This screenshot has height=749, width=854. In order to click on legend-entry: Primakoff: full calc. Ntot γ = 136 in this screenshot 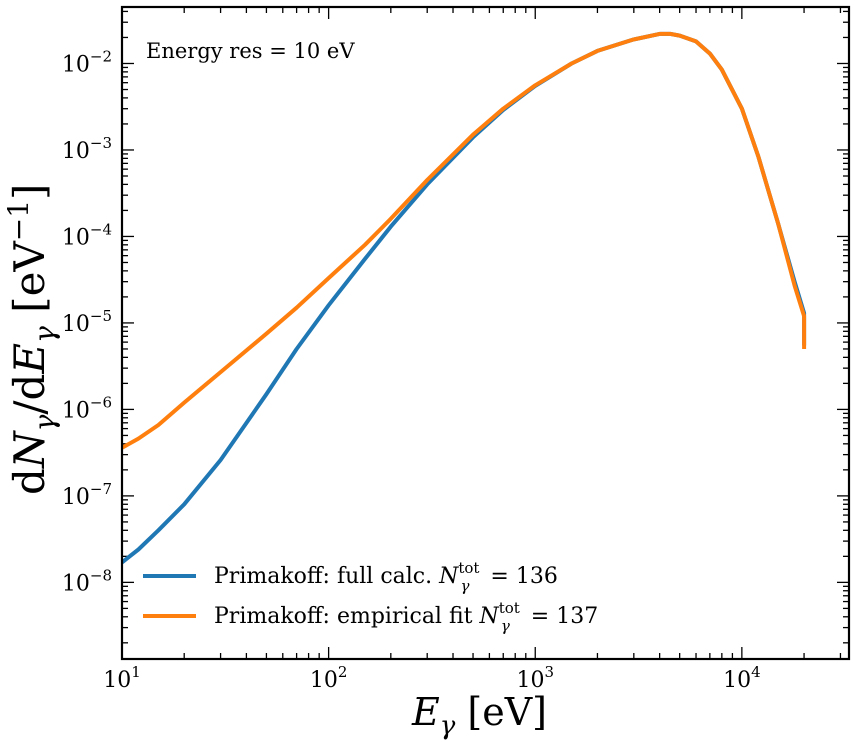, I will do `click(386, 577)`.